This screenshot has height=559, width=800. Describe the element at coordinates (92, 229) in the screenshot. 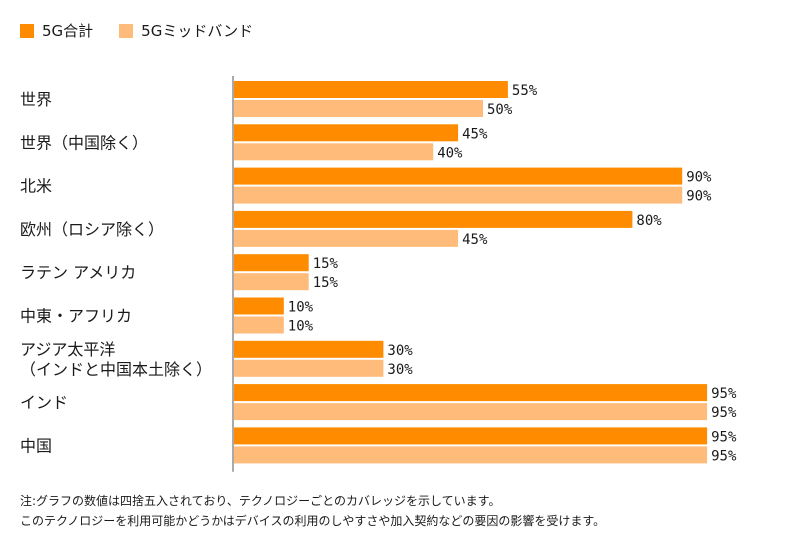

I see `category-label: 欧州（ロシア除く）` at that location.